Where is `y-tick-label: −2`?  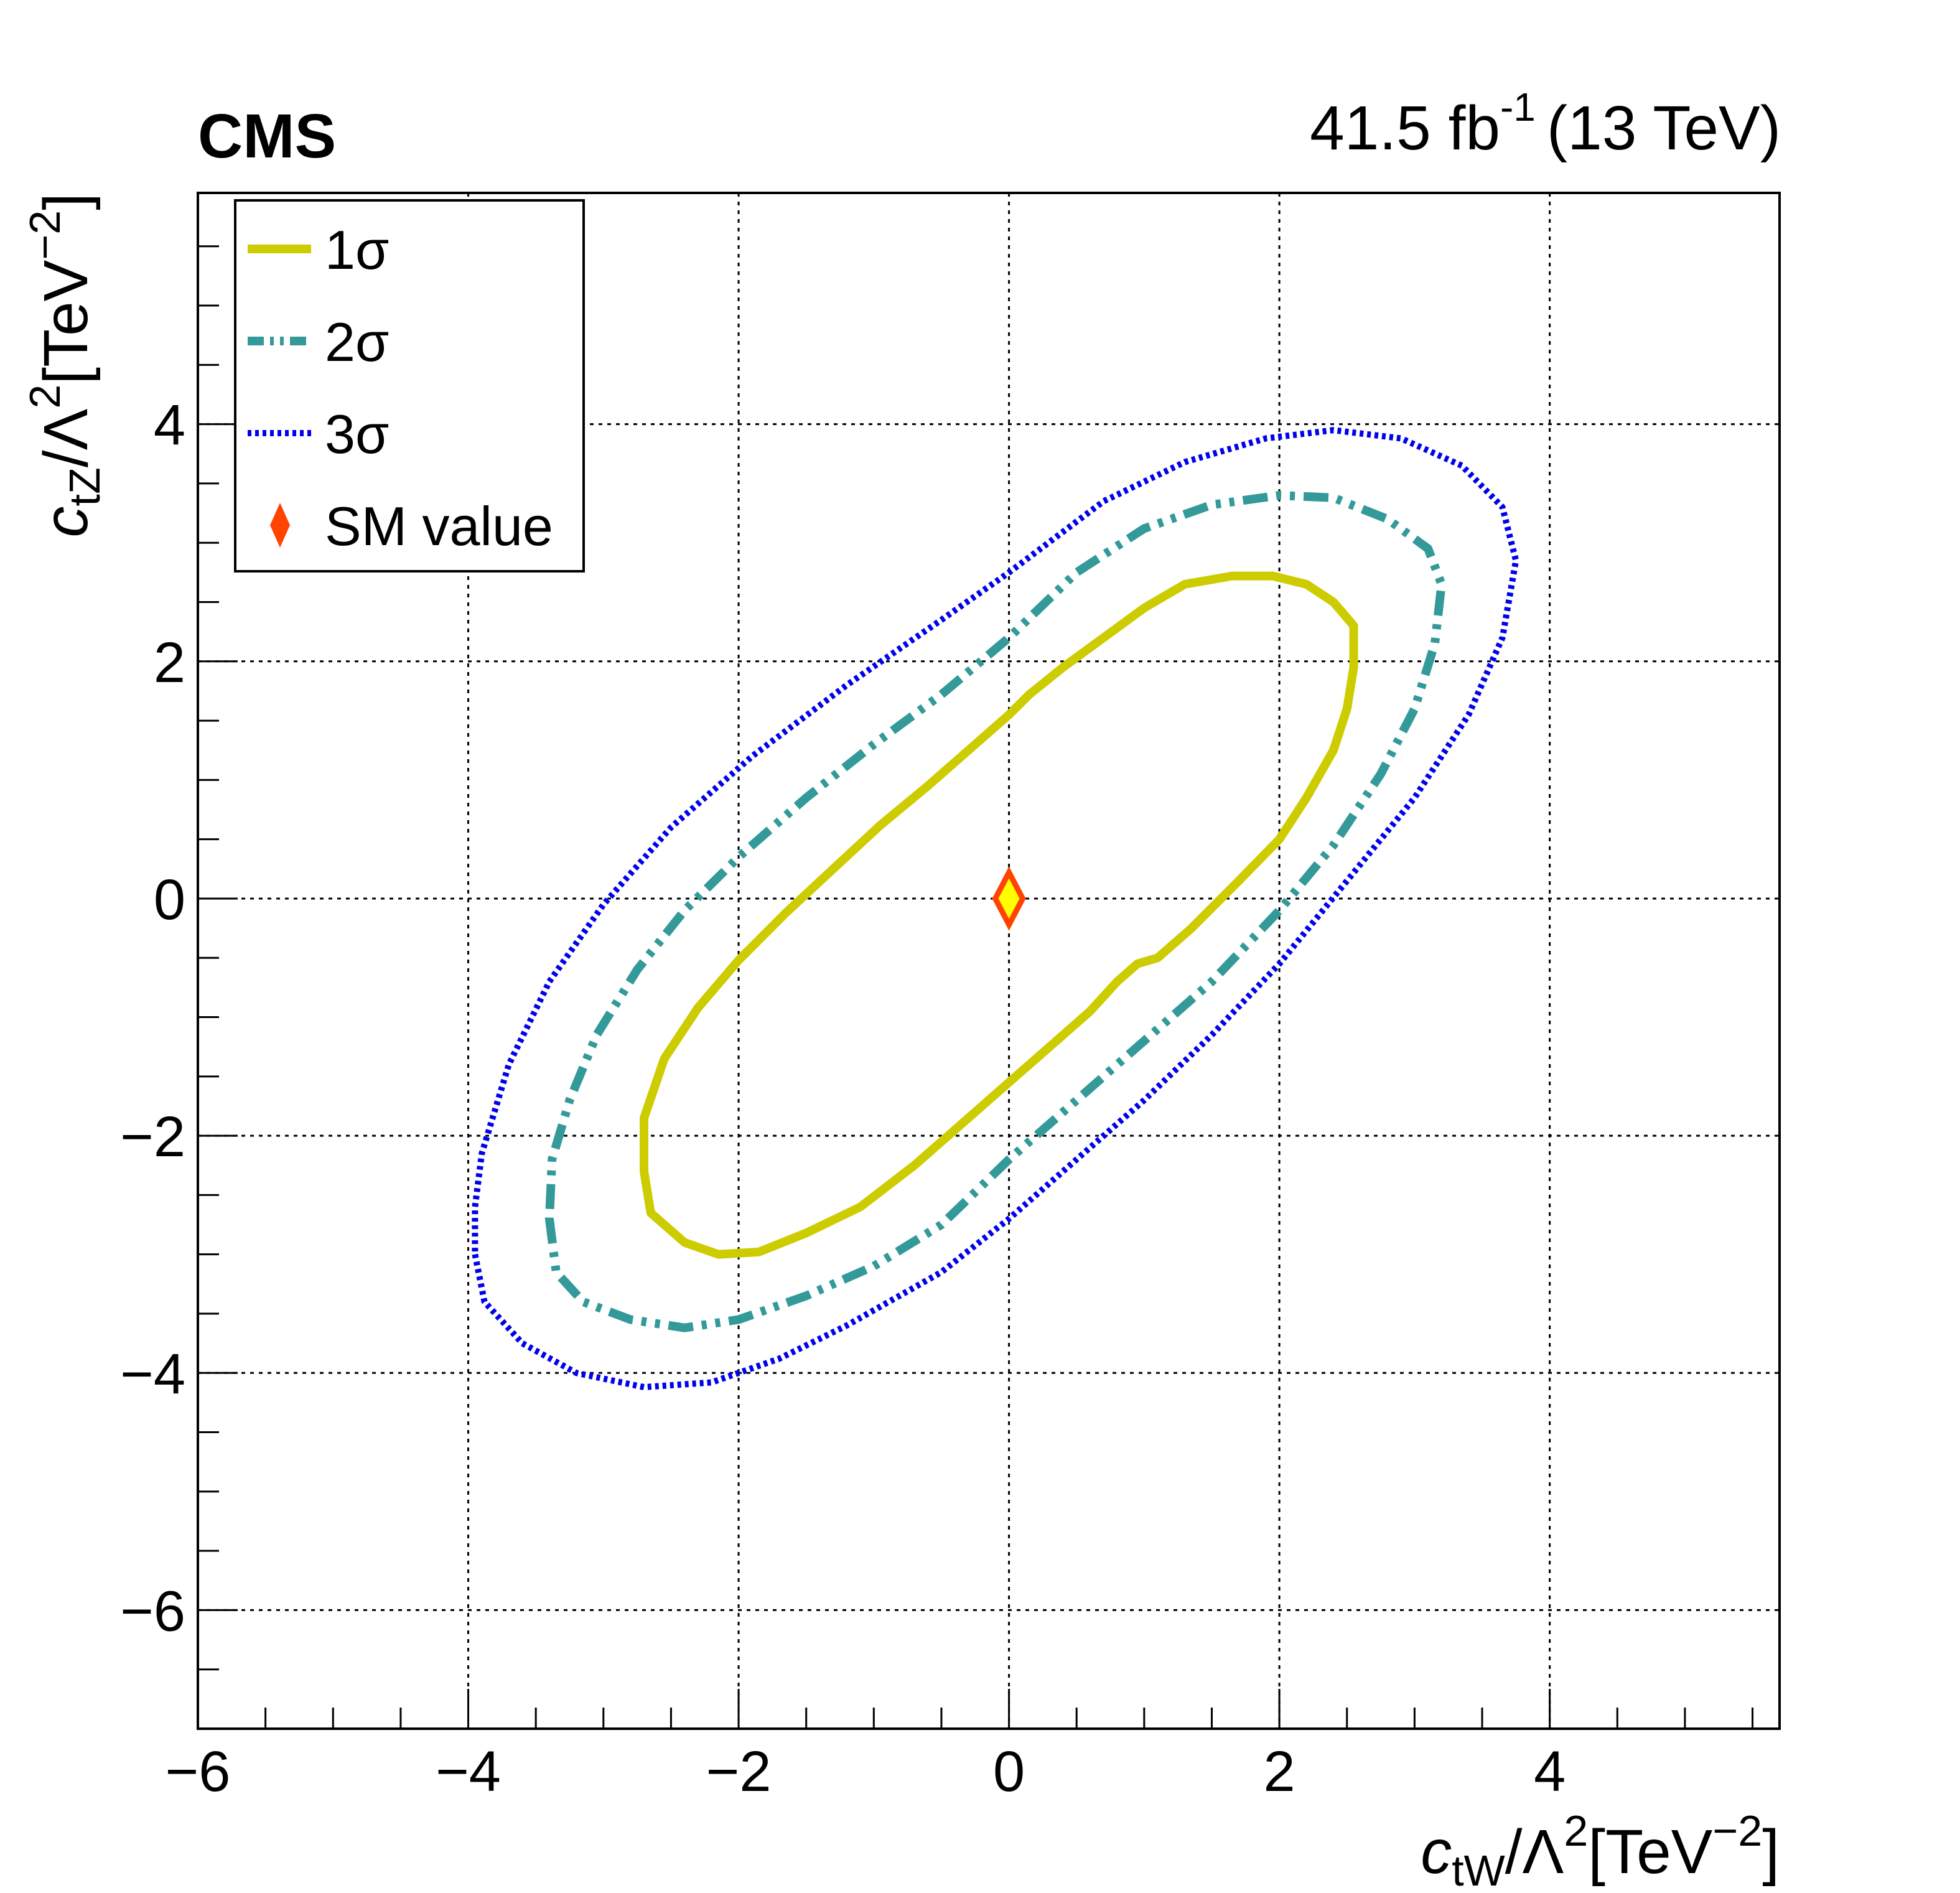
y-tick-label: −2 is located at coordinates (152, 1137).